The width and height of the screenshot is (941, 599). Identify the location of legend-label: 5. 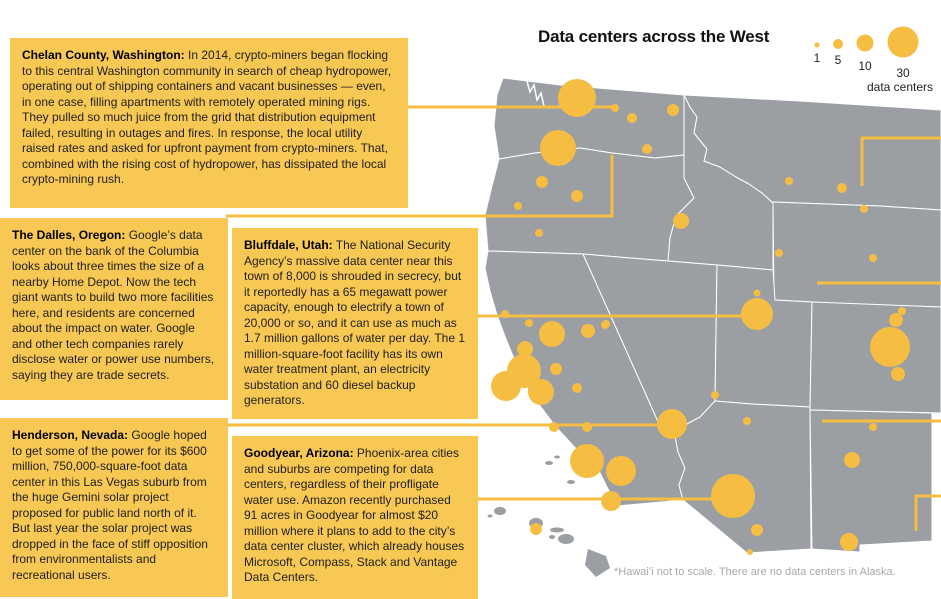
(838, 60).